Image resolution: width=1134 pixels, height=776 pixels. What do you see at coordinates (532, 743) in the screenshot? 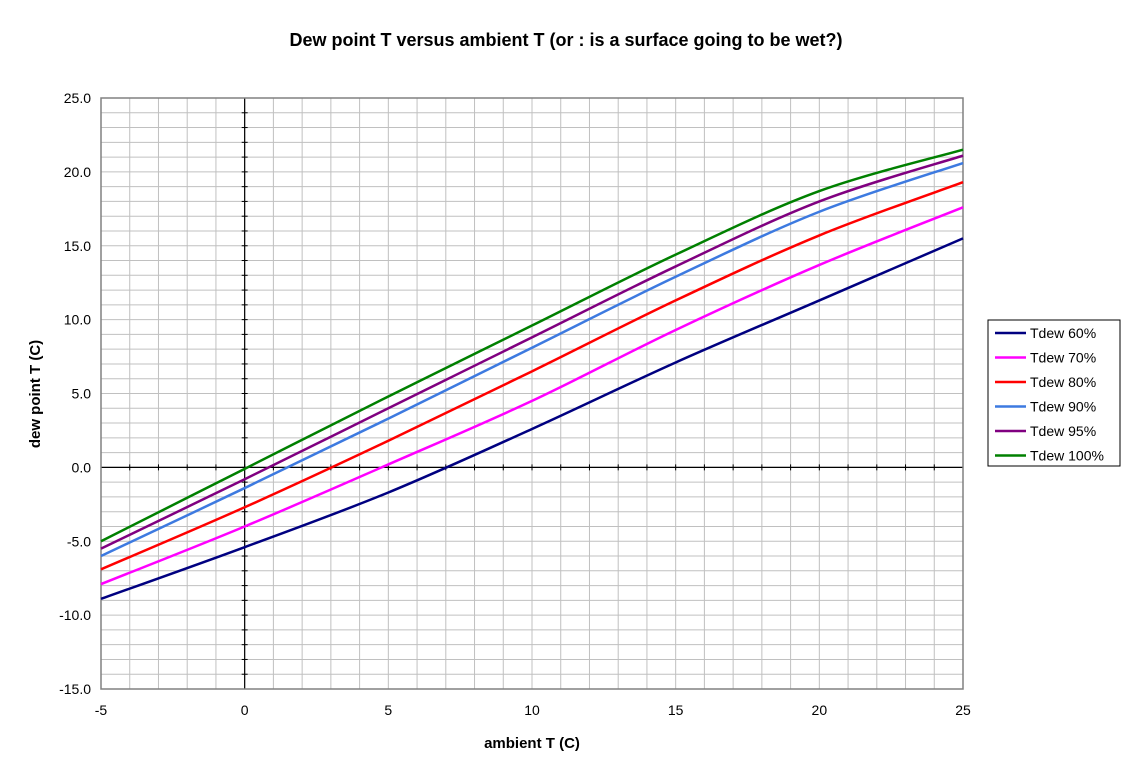
I see `x-axis-label: ambient T (C)` at bounding box center [532, 743].